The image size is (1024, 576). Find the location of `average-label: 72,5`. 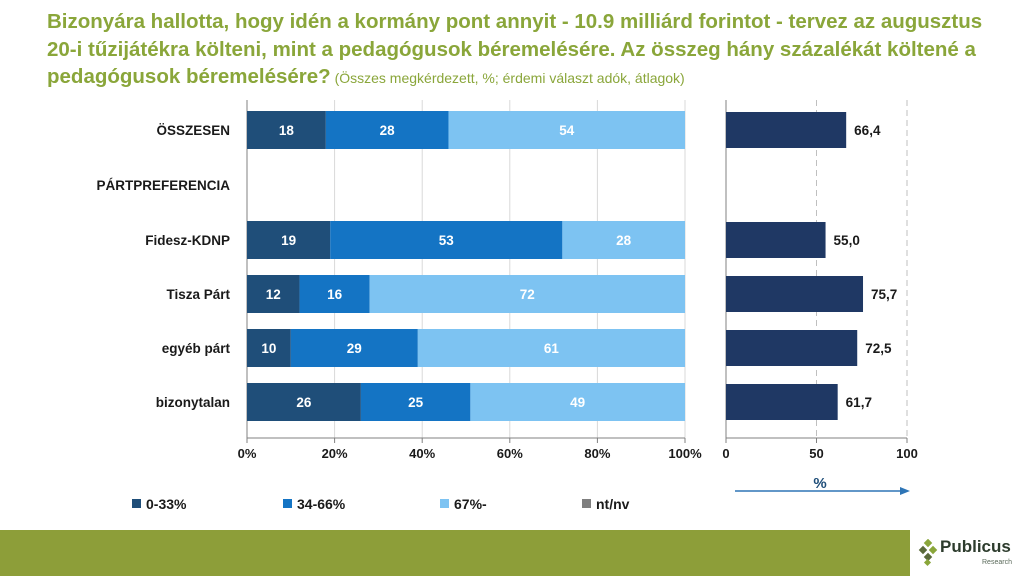

average-label: 72,5 is located at coordinates (878, 348).